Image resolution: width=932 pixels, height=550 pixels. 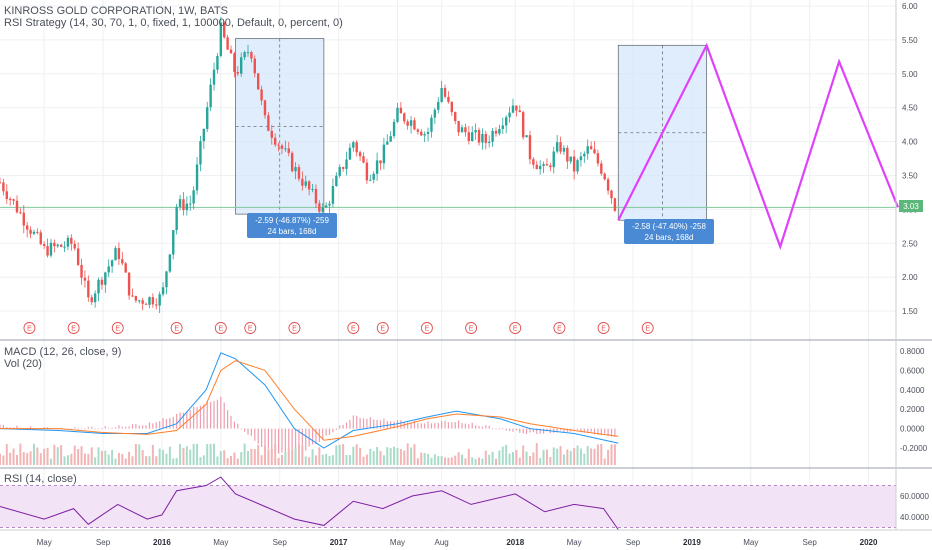 What do you see at coordinates (914, 400) in the screenshot?
I see `macd-axis: 0.8000 0.6000 0.4000 0.2000 0.0000 -0.2000` at bounding box center [914, 400].